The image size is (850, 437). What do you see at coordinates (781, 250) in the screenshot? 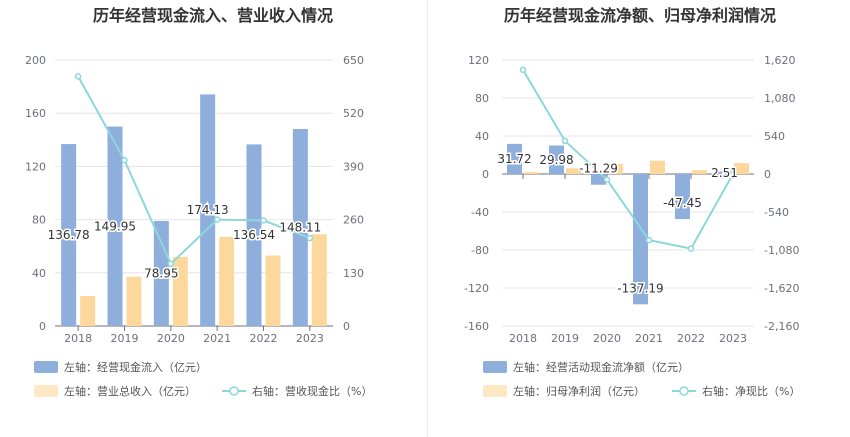
I see `right-axis-tick-label: -1,080` at bounding box center [781, 250].